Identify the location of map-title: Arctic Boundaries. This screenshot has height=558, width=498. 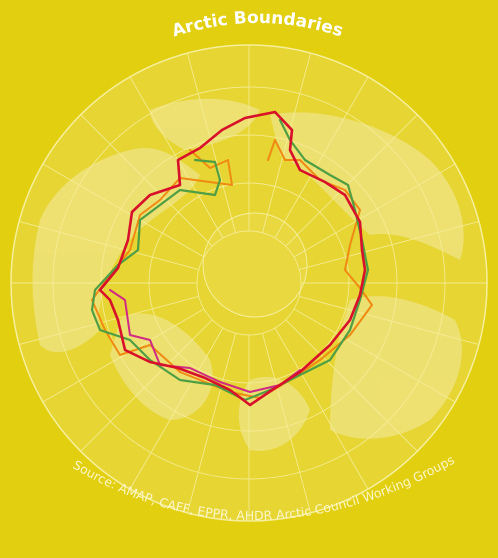
(258, 24).